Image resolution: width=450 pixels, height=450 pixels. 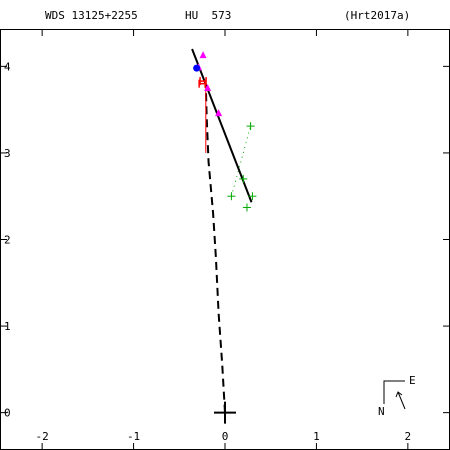 What do you see at coordinates (316, 436) in the screenshot?
I see `x-tick-label: 1` at bounding box center [316, 436].